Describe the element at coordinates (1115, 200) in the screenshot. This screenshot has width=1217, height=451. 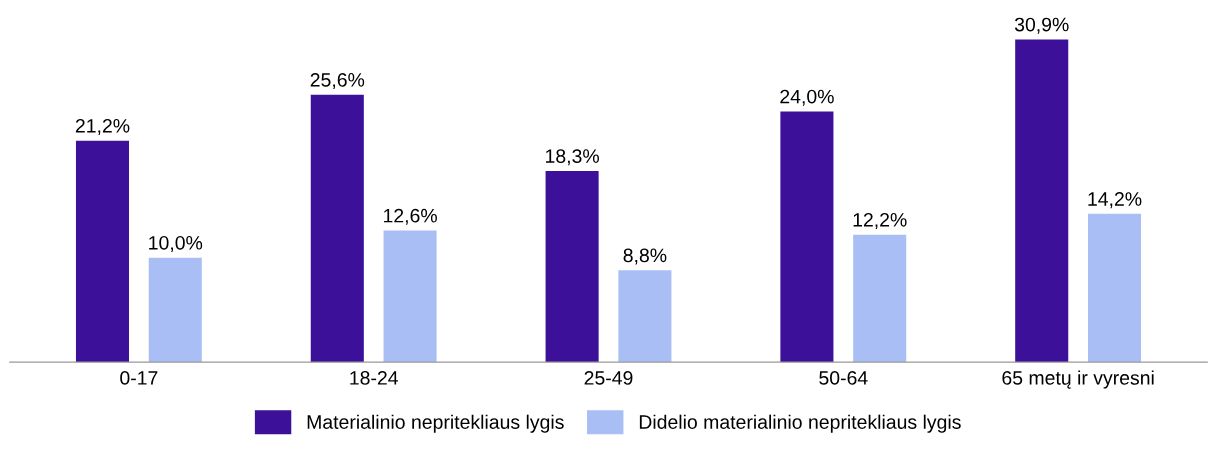
I see `data-label: 14,2%` at that location.